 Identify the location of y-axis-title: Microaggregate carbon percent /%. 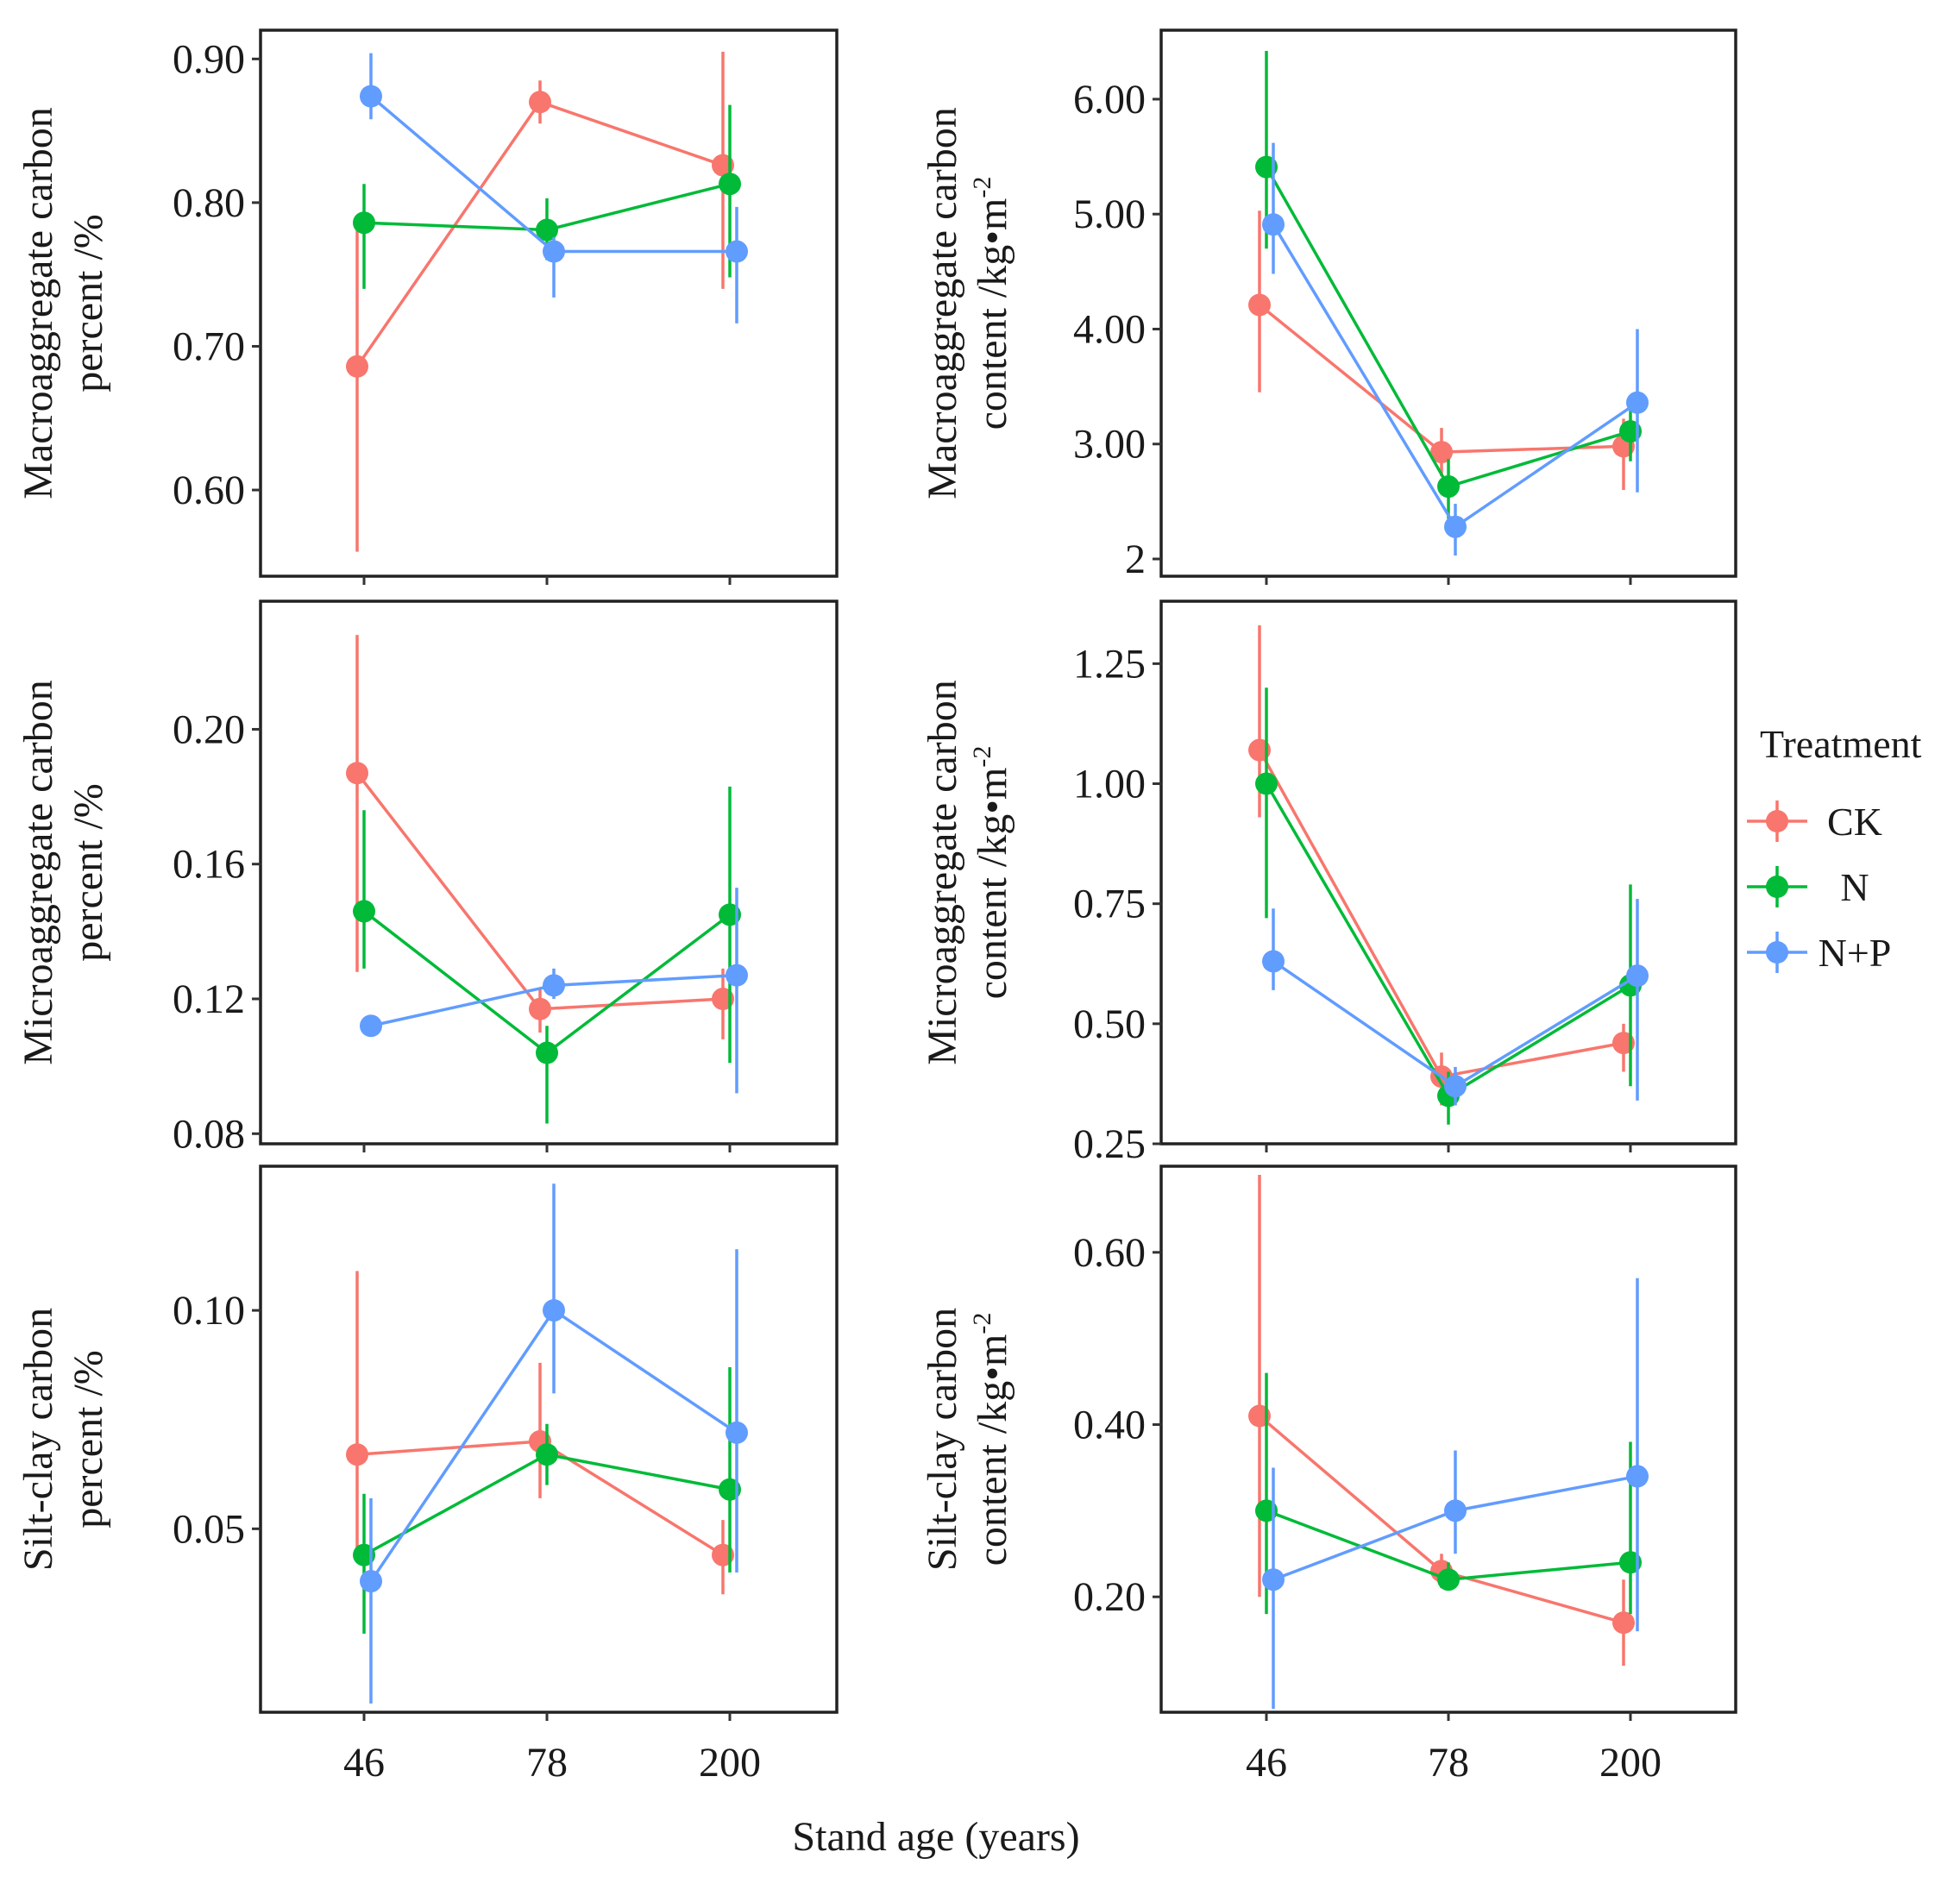
(63, 872).